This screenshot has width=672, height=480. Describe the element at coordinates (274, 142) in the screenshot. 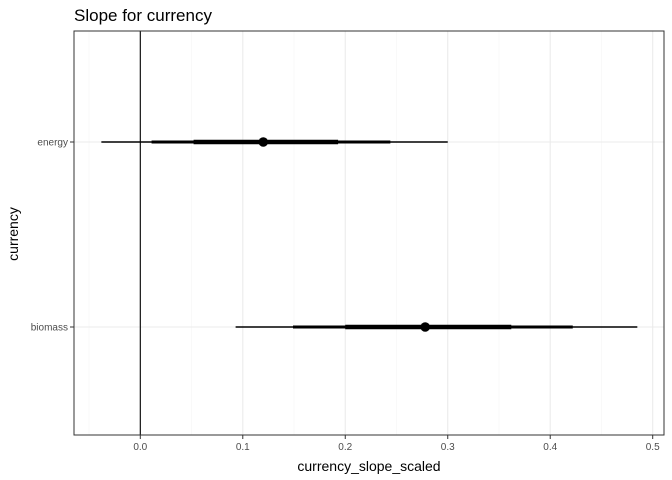

I see `series-energy` at that location.